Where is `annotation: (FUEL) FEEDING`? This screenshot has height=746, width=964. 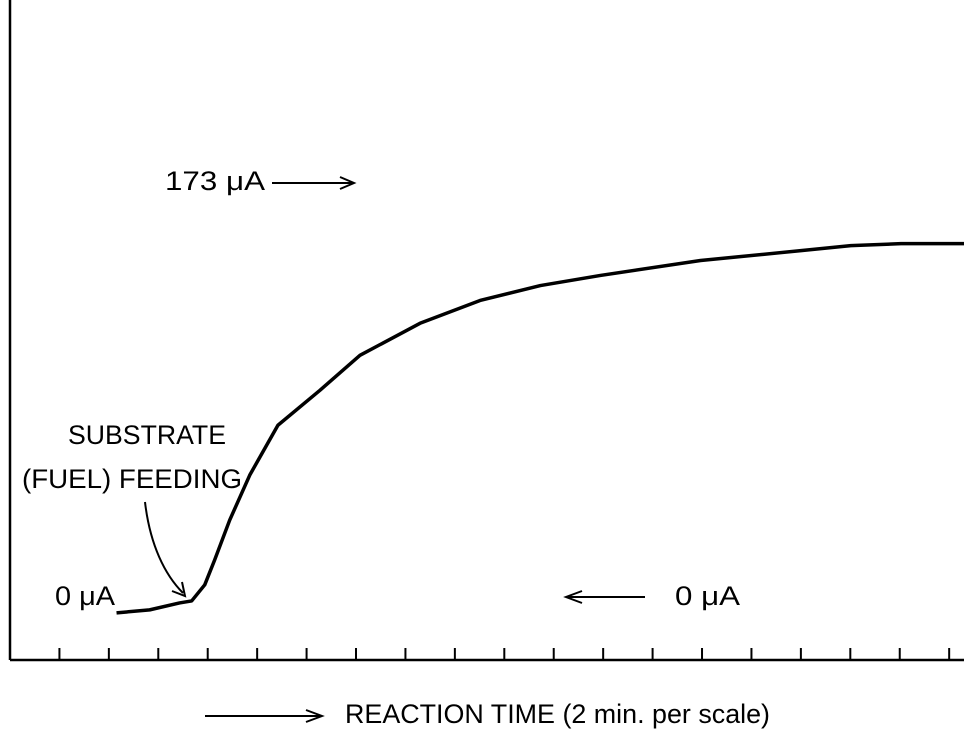 annotation: (FUEL) FEEDING is located at coordinates (132, 479).